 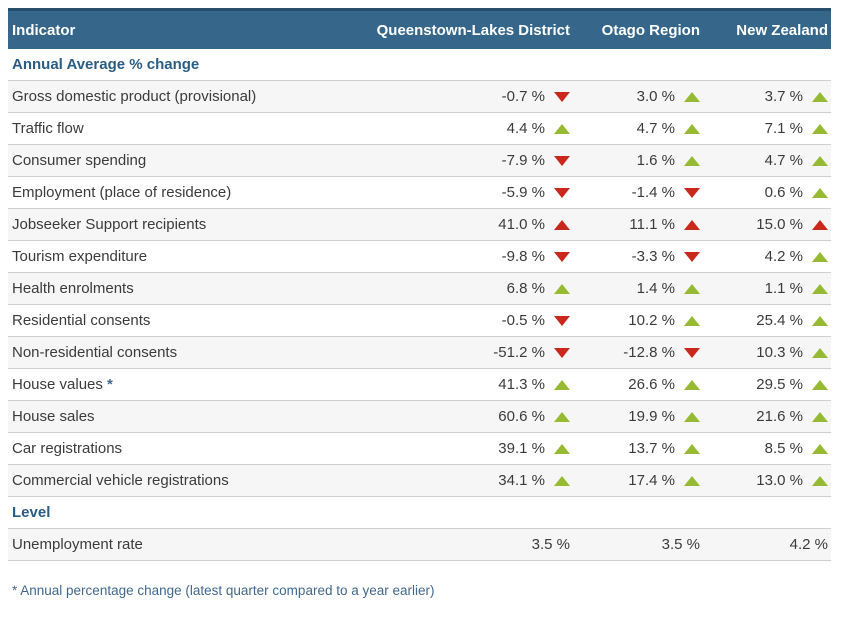 What do you see at coordinates (471, 384) in the screenshot?
I see `value-cell: 41.3 %` at bounding box center [471, 384].